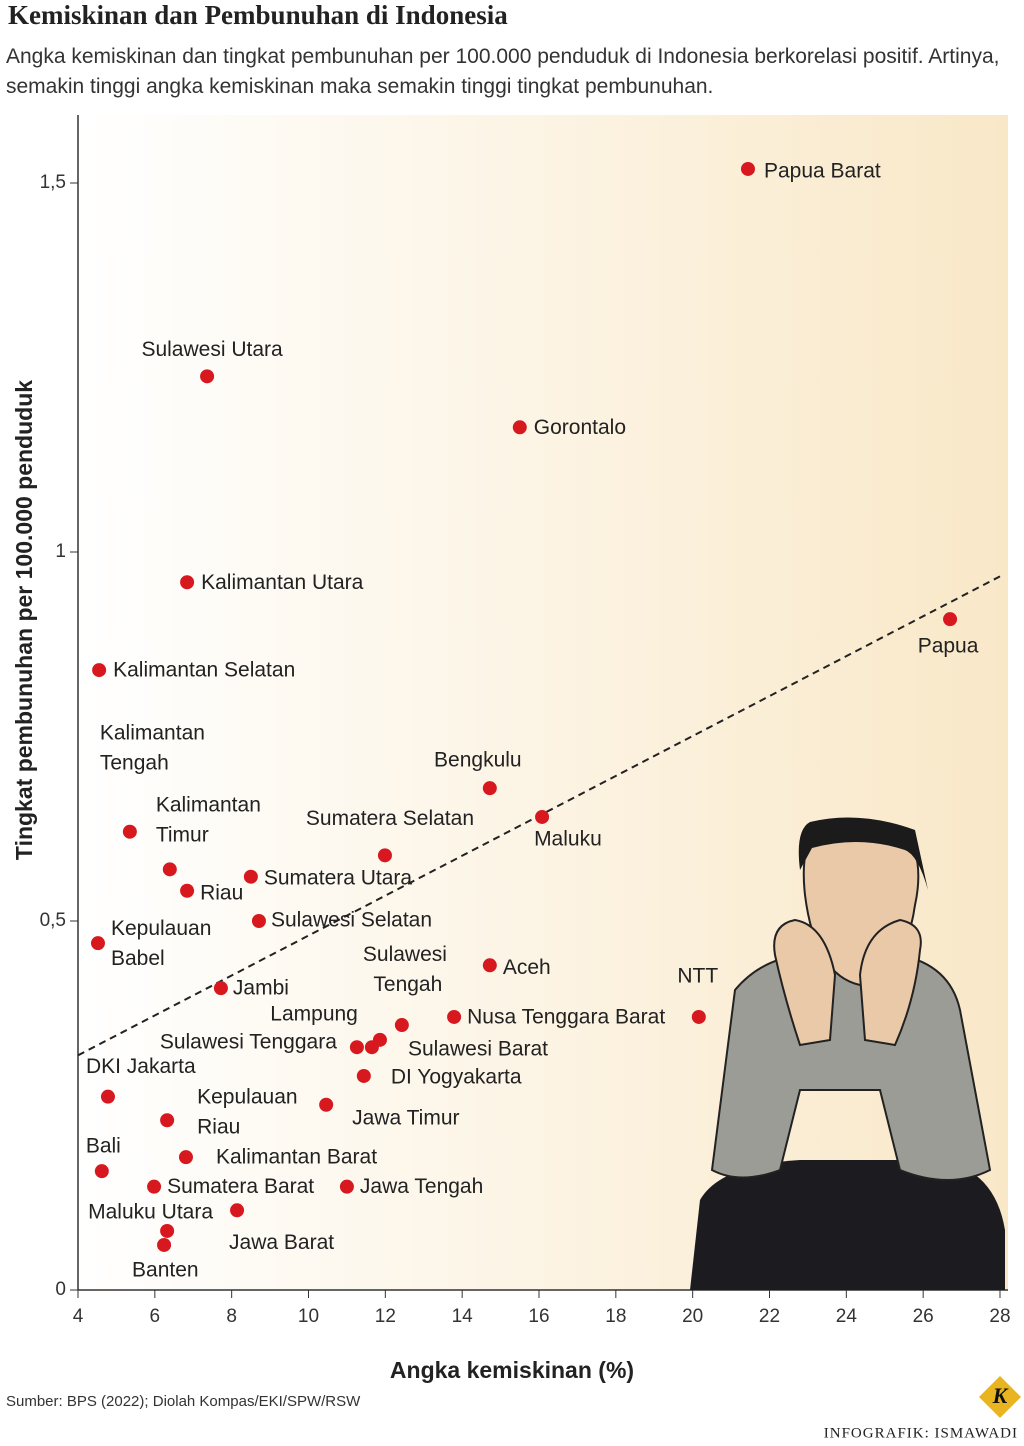  What do you see at coordinates (692, 1316) in the screenshot?
I see `x-tick-label: 20` at bounding box center [692, 1316].